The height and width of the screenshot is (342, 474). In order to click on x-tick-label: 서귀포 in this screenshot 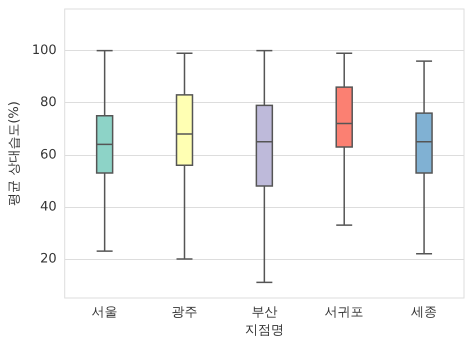, I will do `click(344, 312)`.